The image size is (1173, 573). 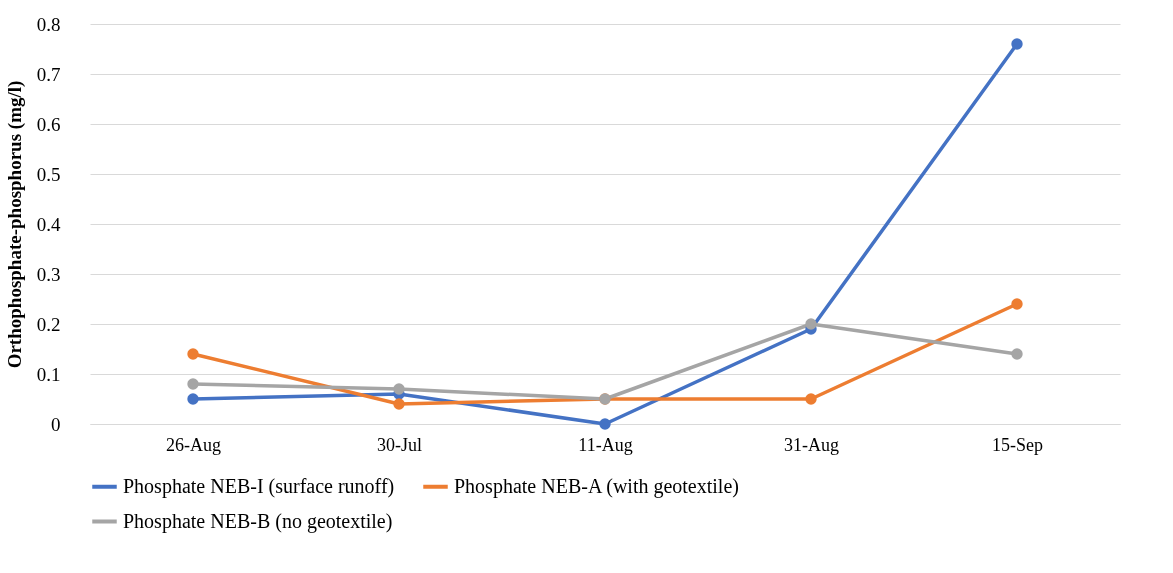 What do you see at coordinates (48, 124) in the screenshot?
I see `y-tick-label: 0.6` at bounding box center [48, 124].